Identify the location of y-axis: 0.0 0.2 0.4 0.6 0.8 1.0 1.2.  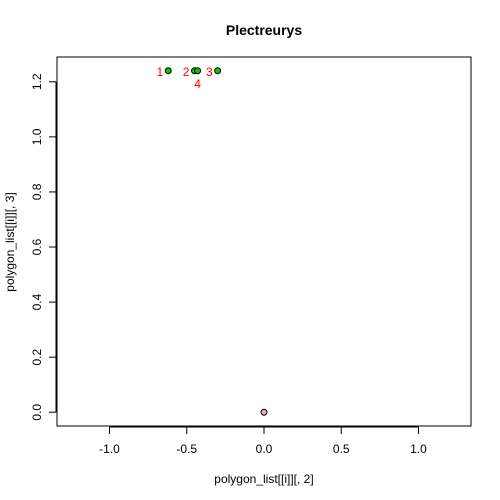
(43, 247).